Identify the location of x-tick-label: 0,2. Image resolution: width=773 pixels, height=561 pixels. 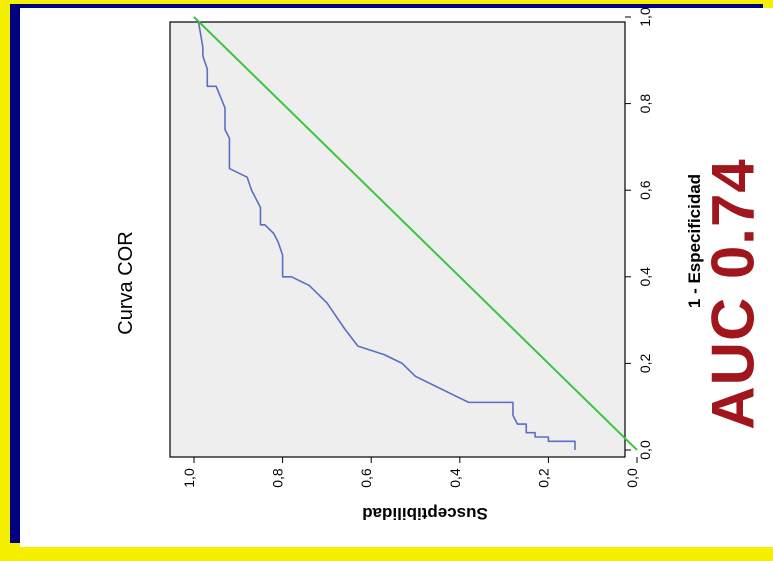
(645, 363).